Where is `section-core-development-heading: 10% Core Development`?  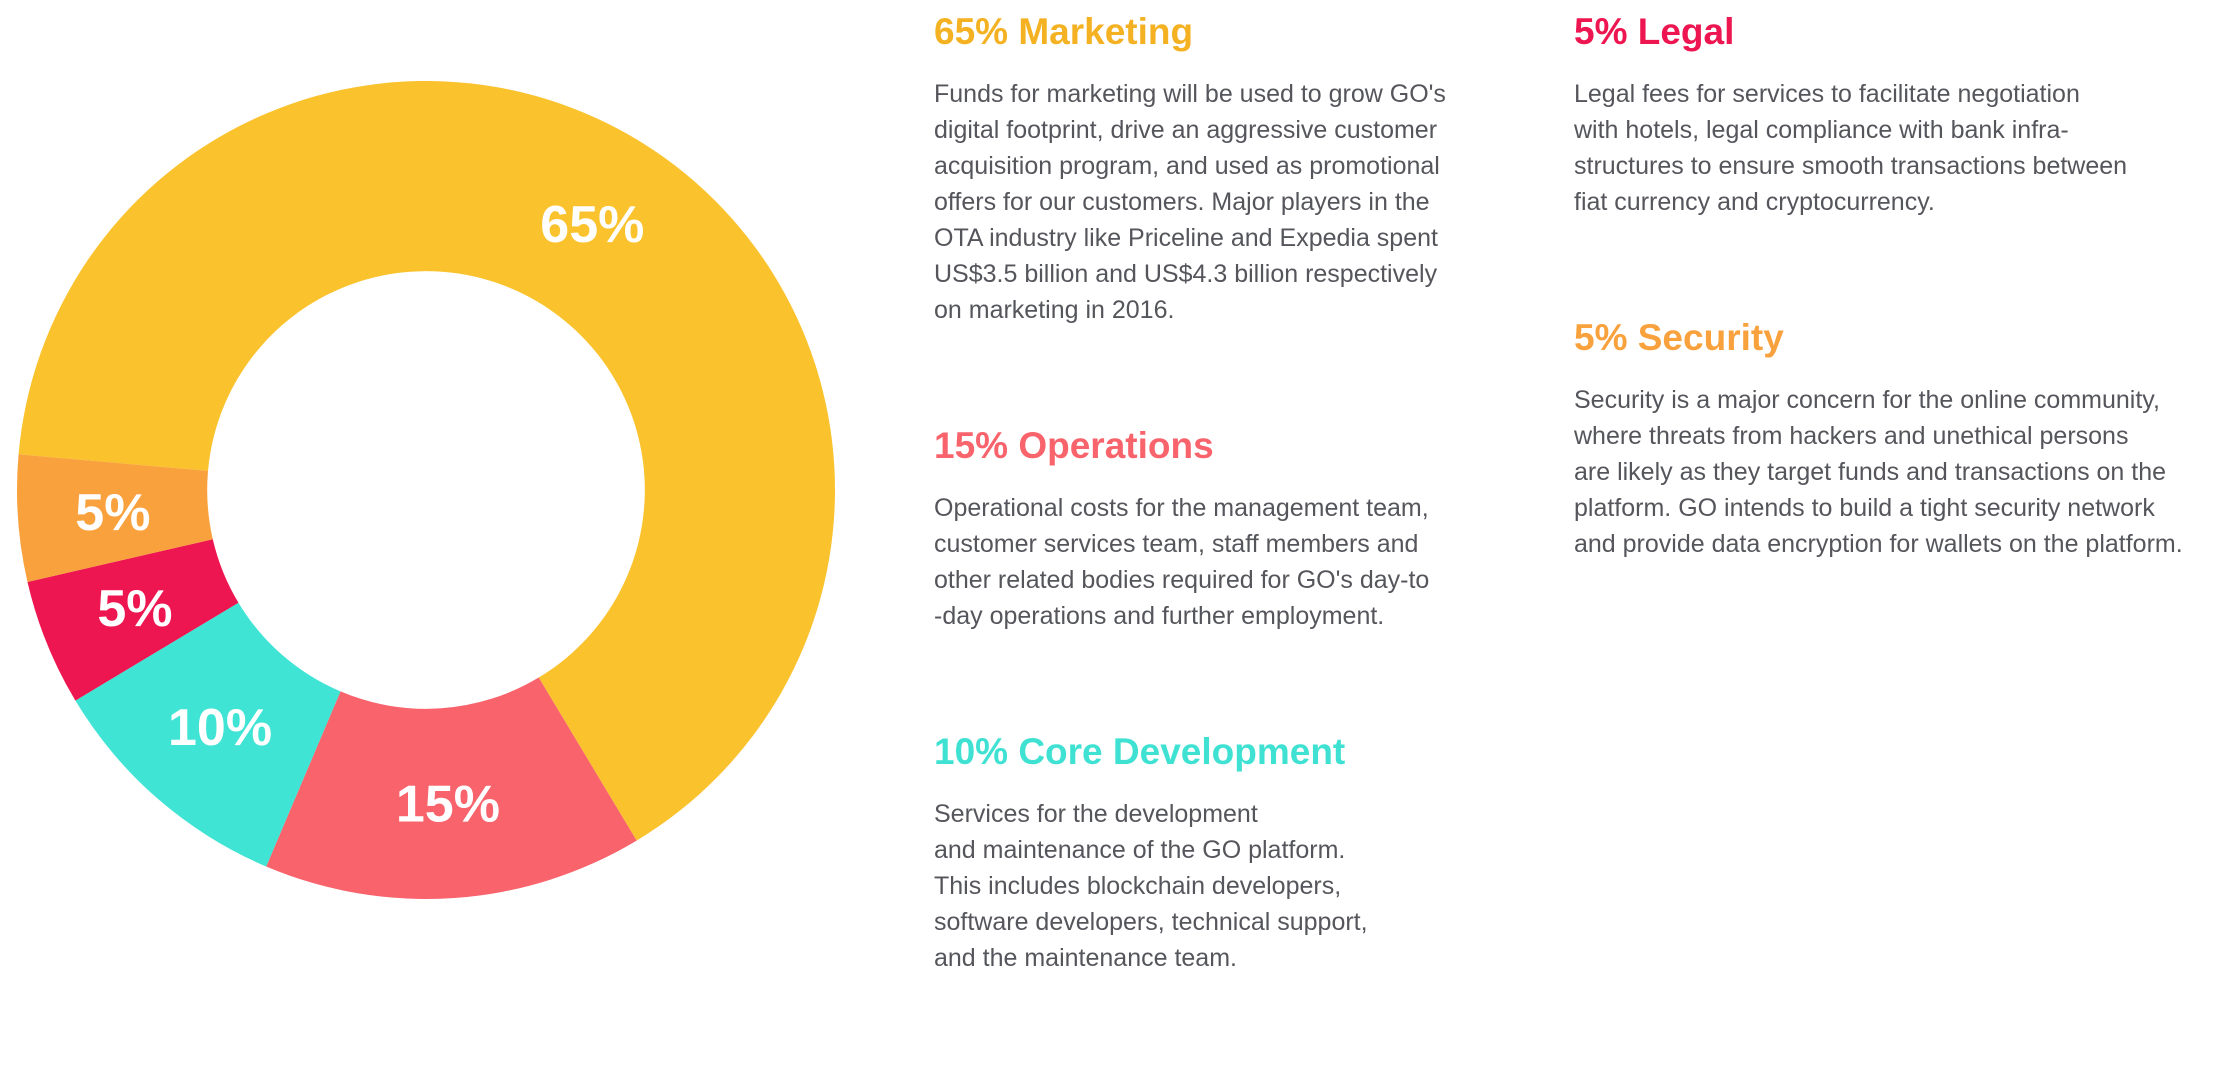 section-core-development-heading: 10% Core Development is located at coordinates (1140, 751).